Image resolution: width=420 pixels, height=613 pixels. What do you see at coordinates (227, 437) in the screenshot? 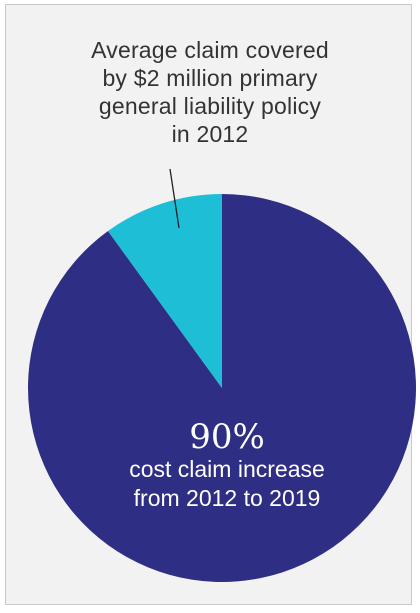
I see `center-value: 90%` at bounding box center [227, 437].